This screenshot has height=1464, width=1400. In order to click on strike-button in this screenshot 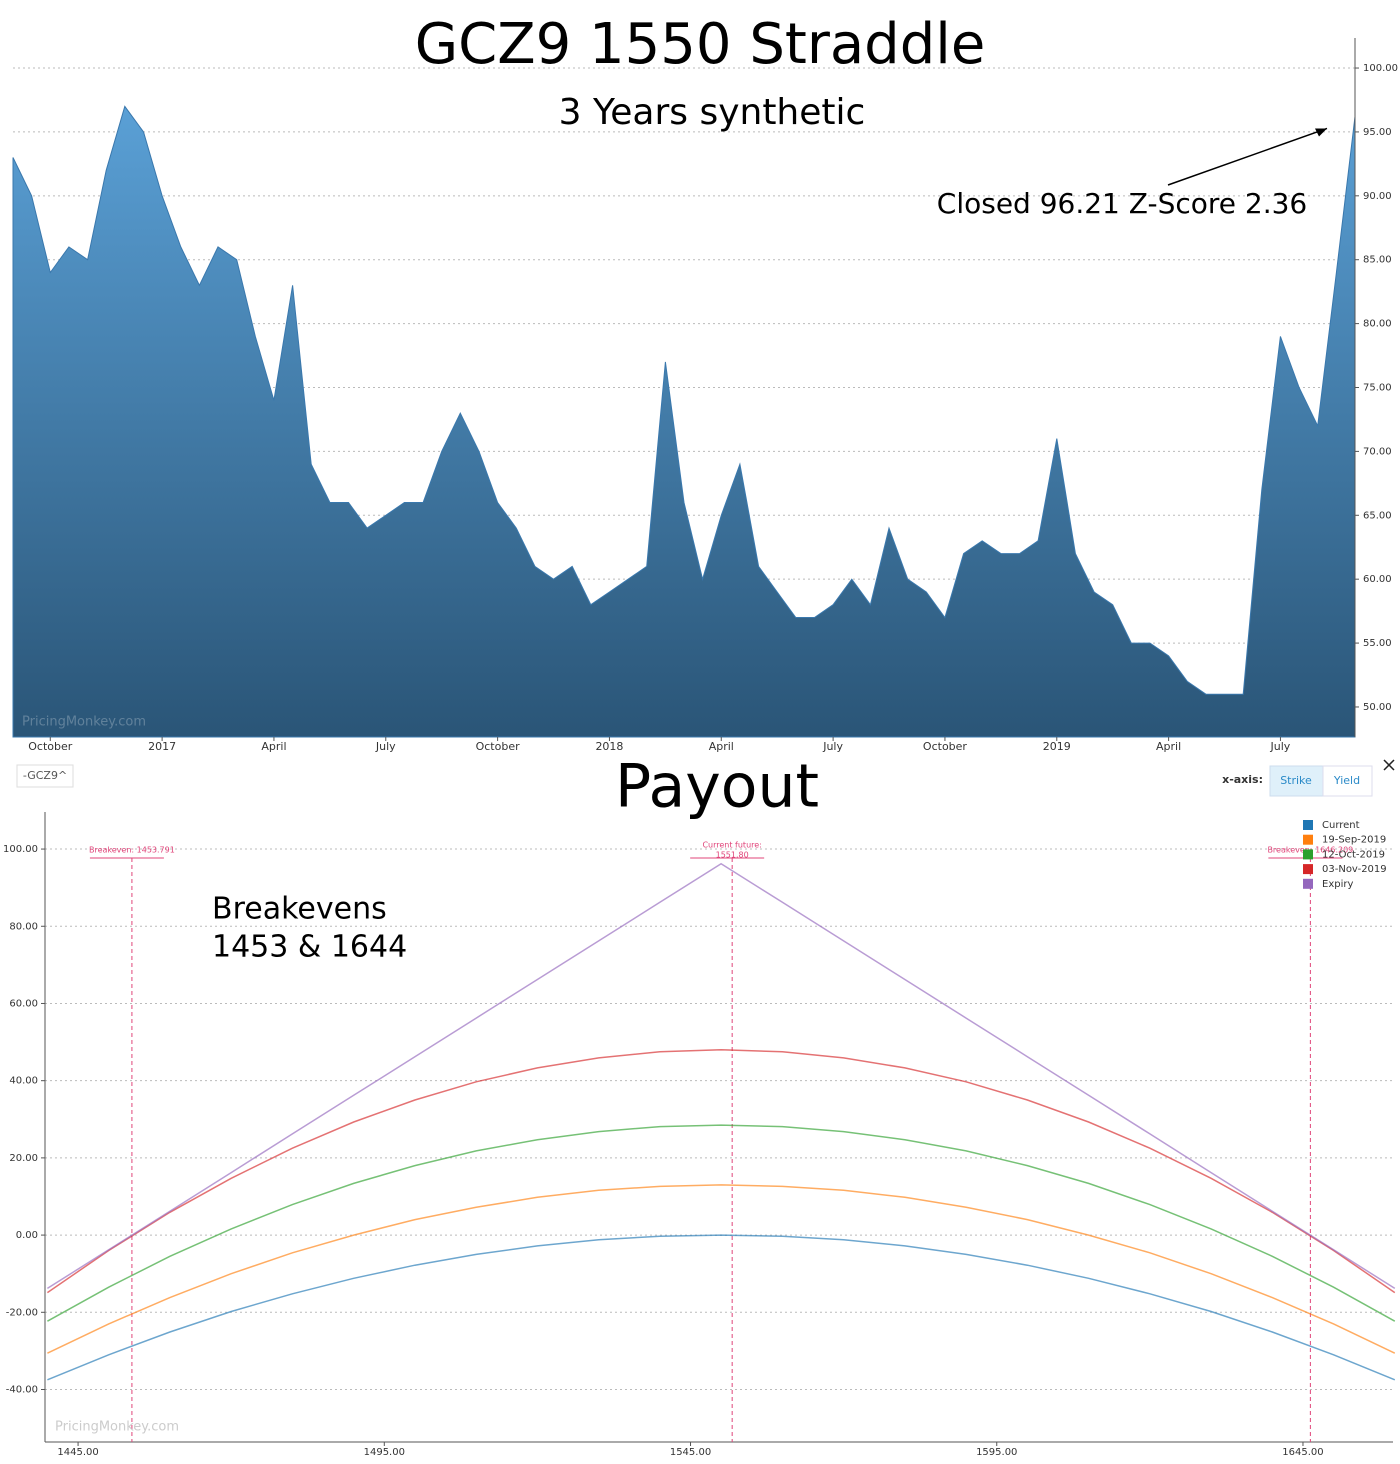, I will do `click(1296, 781)`.